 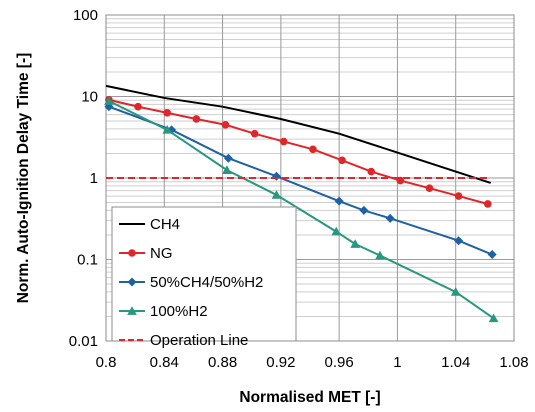 I want to click on x-tick-label: 0.88, so click(x=222, y=362).